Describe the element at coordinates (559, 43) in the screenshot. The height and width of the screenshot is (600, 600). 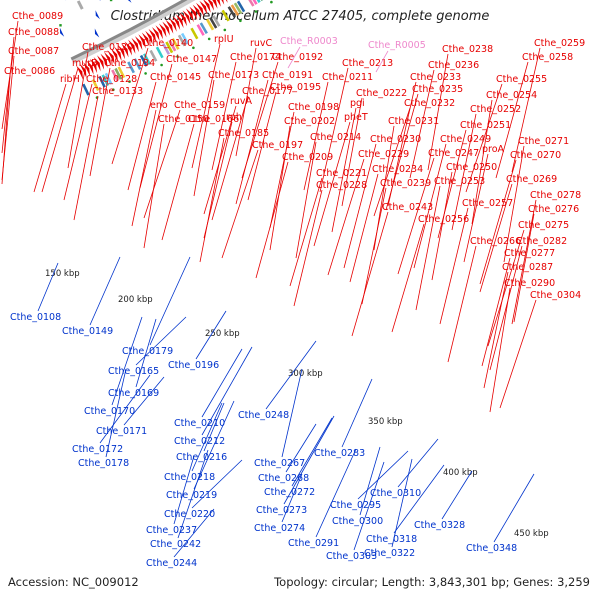
I see `forward-gene-label: Cthe_0259` at that location.